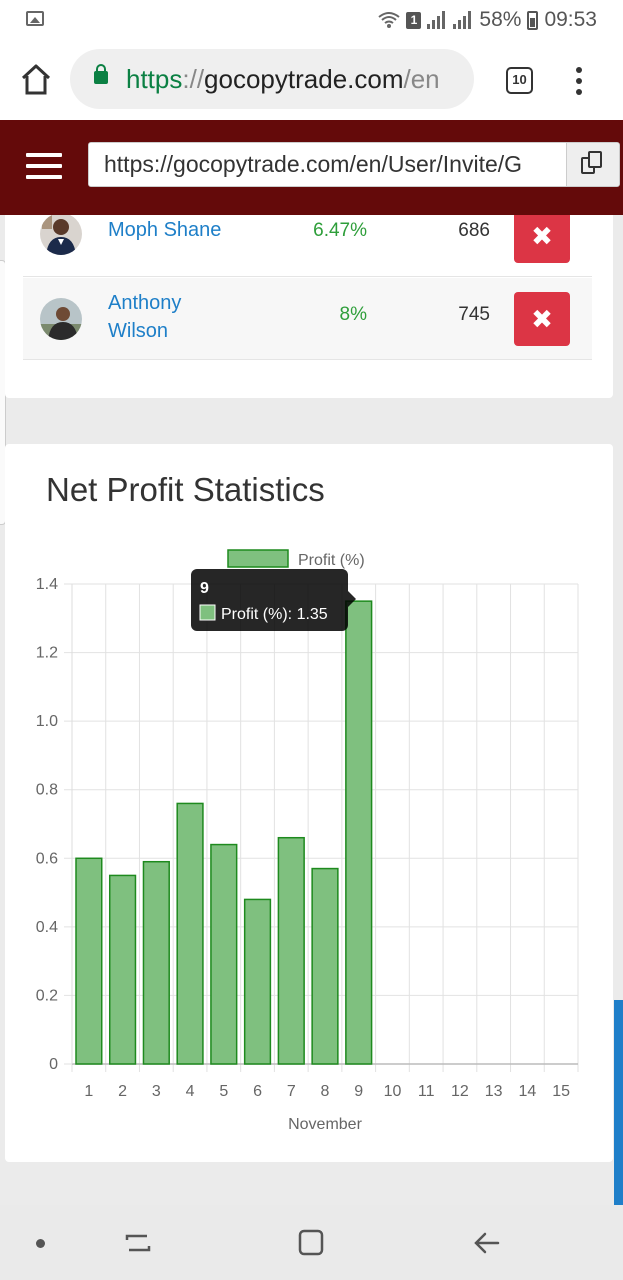  What do you see at coordinates (307, 319) in the screenshot?
I see `table-row: Anthony Wilson 8% 745 ✖` at bounding box center [307, 319].